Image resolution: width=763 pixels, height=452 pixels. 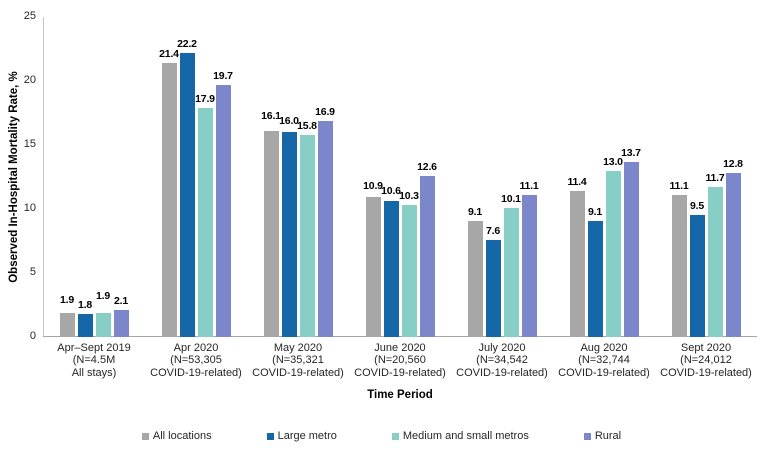 What do you see at coordinates (706, 348) in the screenshot?
I see `x-category-label-line: Sept 2020` at bounding box center [706, 348].